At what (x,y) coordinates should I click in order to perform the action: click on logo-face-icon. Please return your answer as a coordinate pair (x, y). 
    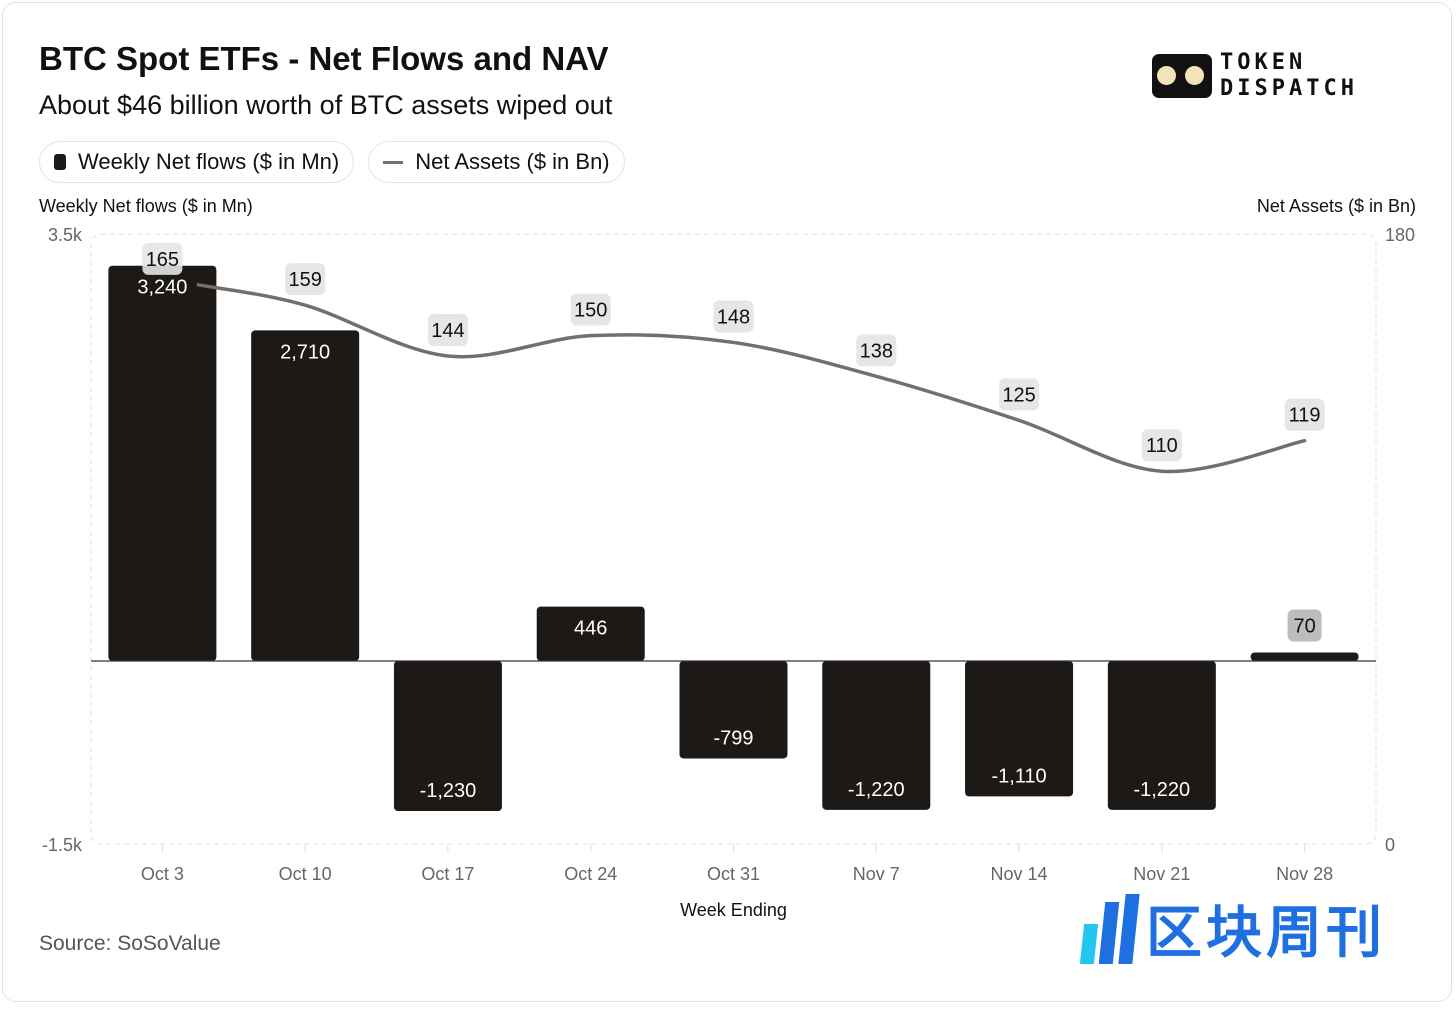
    Looking at the image, I should click on (1182, 76).